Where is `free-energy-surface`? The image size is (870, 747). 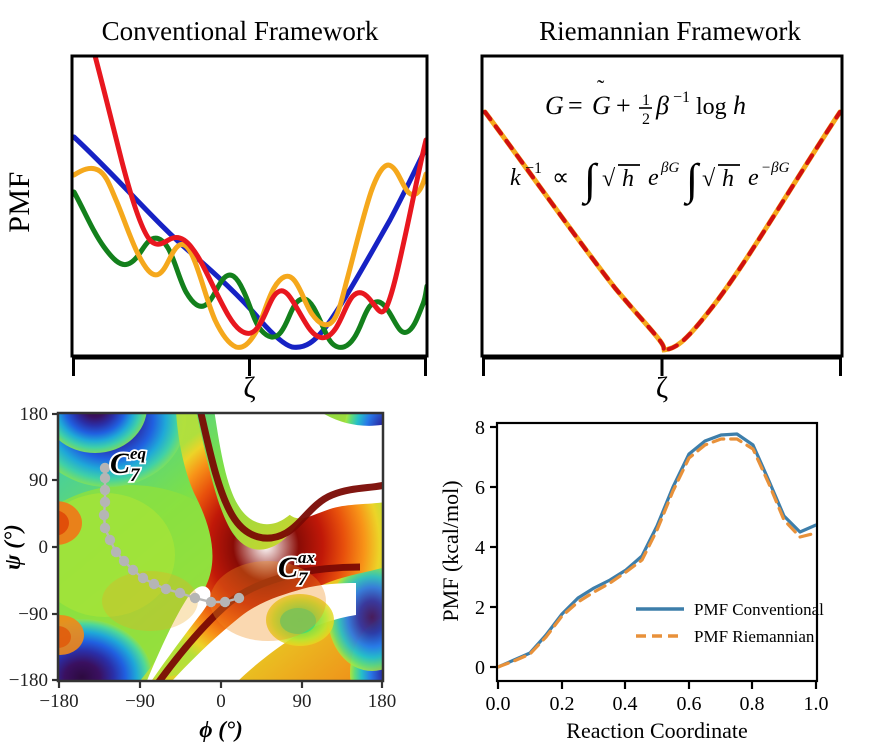
free-energy-surface is located at coordinates (220, 547).